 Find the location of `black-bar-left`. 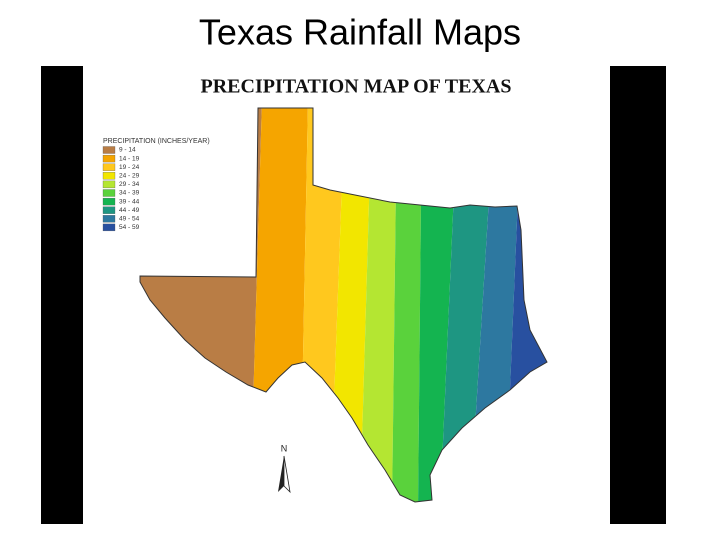

black-bar-left is located at coordinates (62, 295).